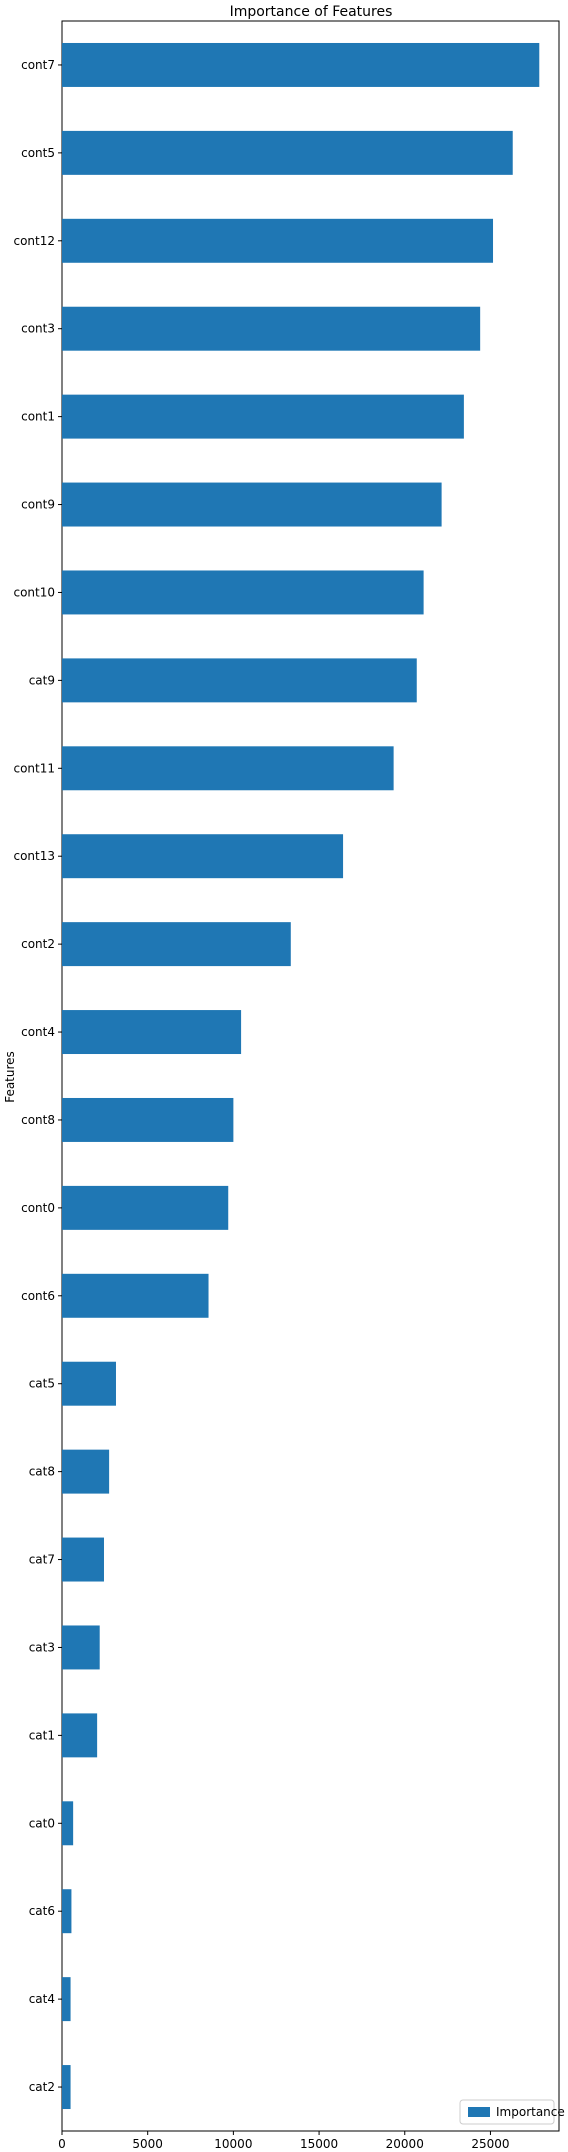 The image size is (568, 2152). Describe the element at coordinates (67, 1911) in the screenshot. I see `bar-cat6` at that location.